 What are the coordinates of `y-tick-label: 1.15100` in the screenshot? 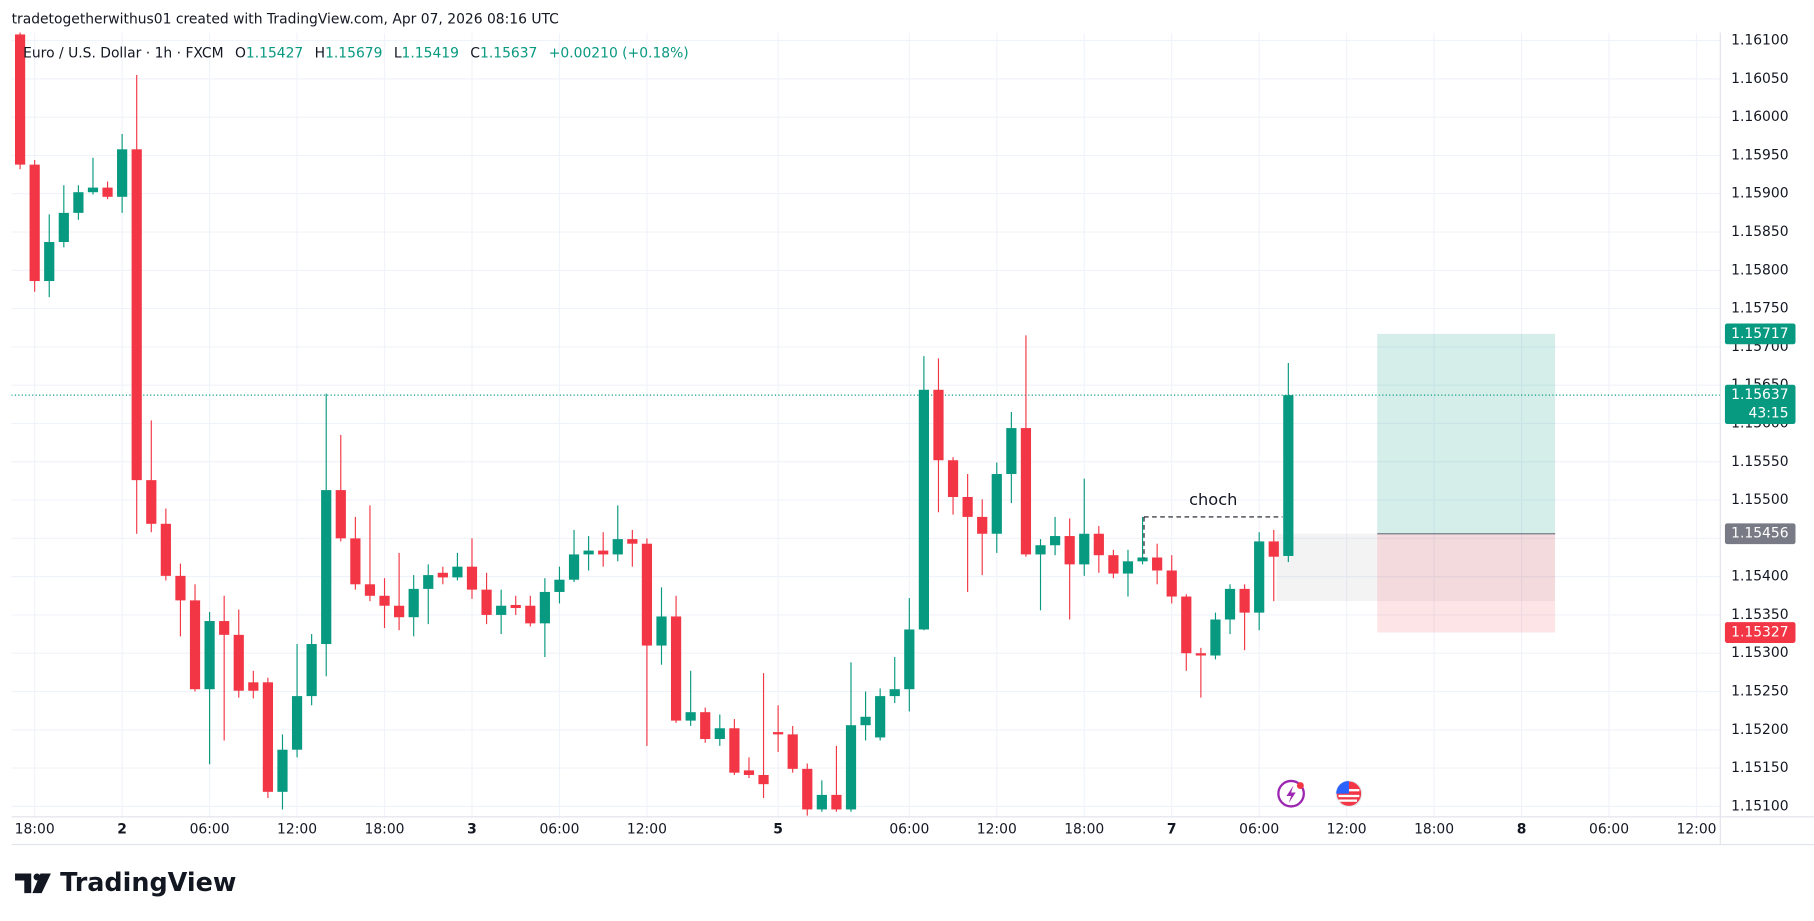 It's located at (1759, 806).